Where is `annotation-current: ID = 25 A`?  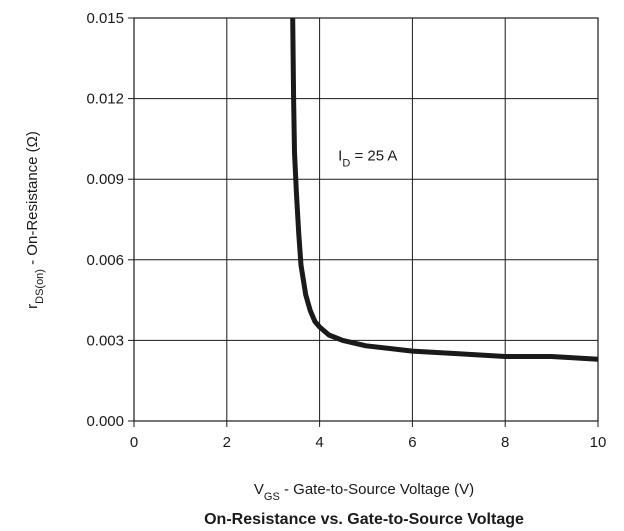 annotation-current: ID = 25 A is located at coordinates (367, 158).